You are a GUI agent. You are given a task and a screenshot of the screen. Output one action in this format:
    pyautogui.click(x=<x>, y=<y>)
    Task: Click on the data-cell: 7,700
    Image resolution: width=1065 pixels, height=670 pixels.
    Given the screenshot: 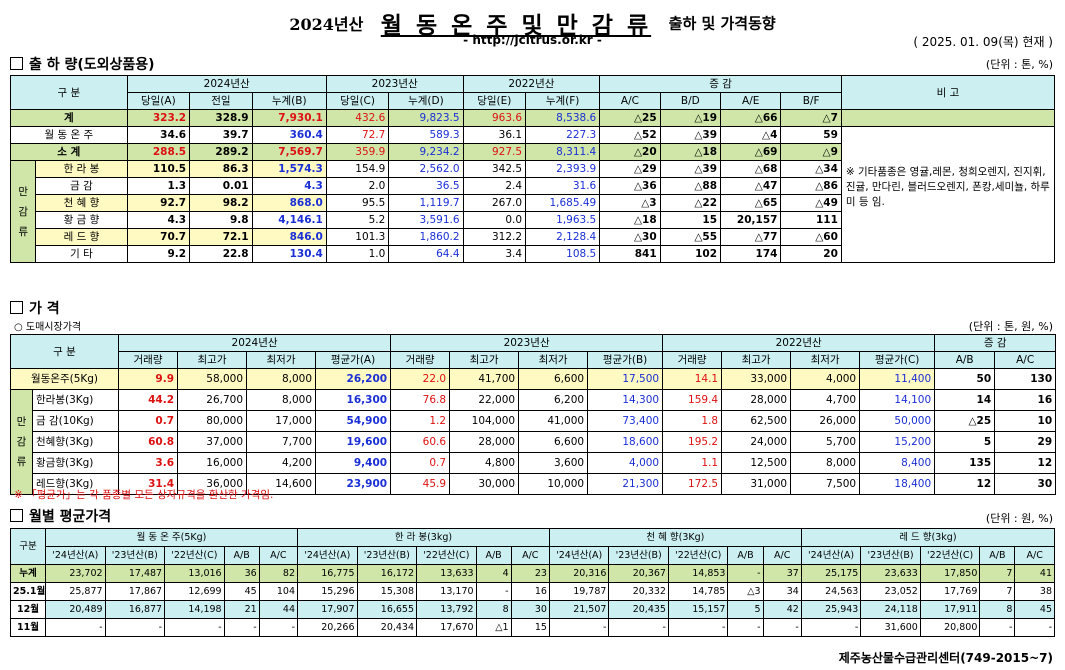 What is the action you would take?
    pyautogui.click(x=281, y=442)
    